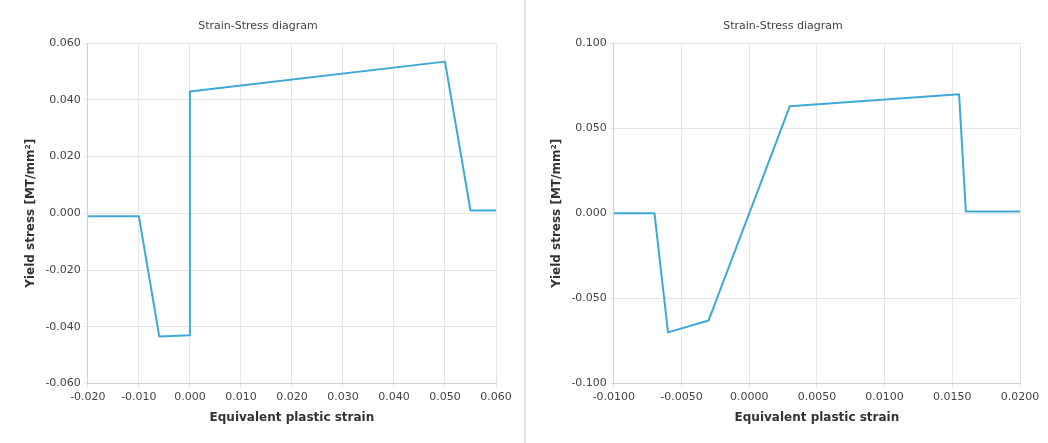 Image resolution: width=1048 pixels, height=443 pixels. What do you see at coordinates (394, 396) in the screenshot?
I see `x-tick-label: 0.040` at bounding box center [394, 396].